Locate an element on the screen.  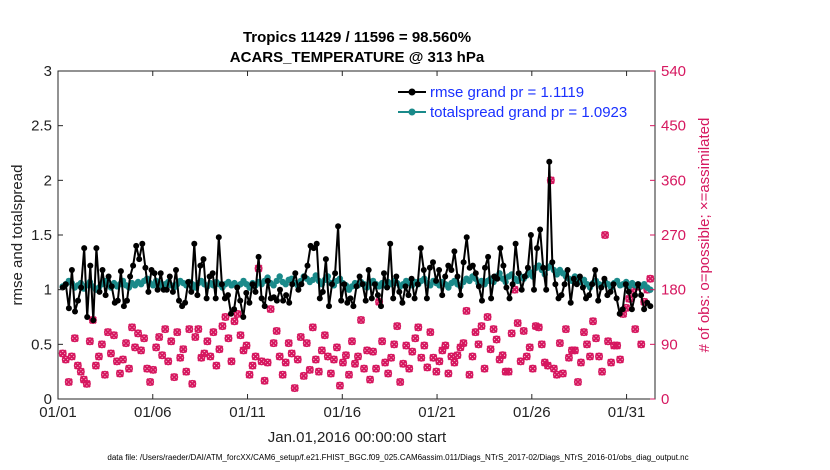
x-tick-label: 01/26 is located at coordinates (532, 412).